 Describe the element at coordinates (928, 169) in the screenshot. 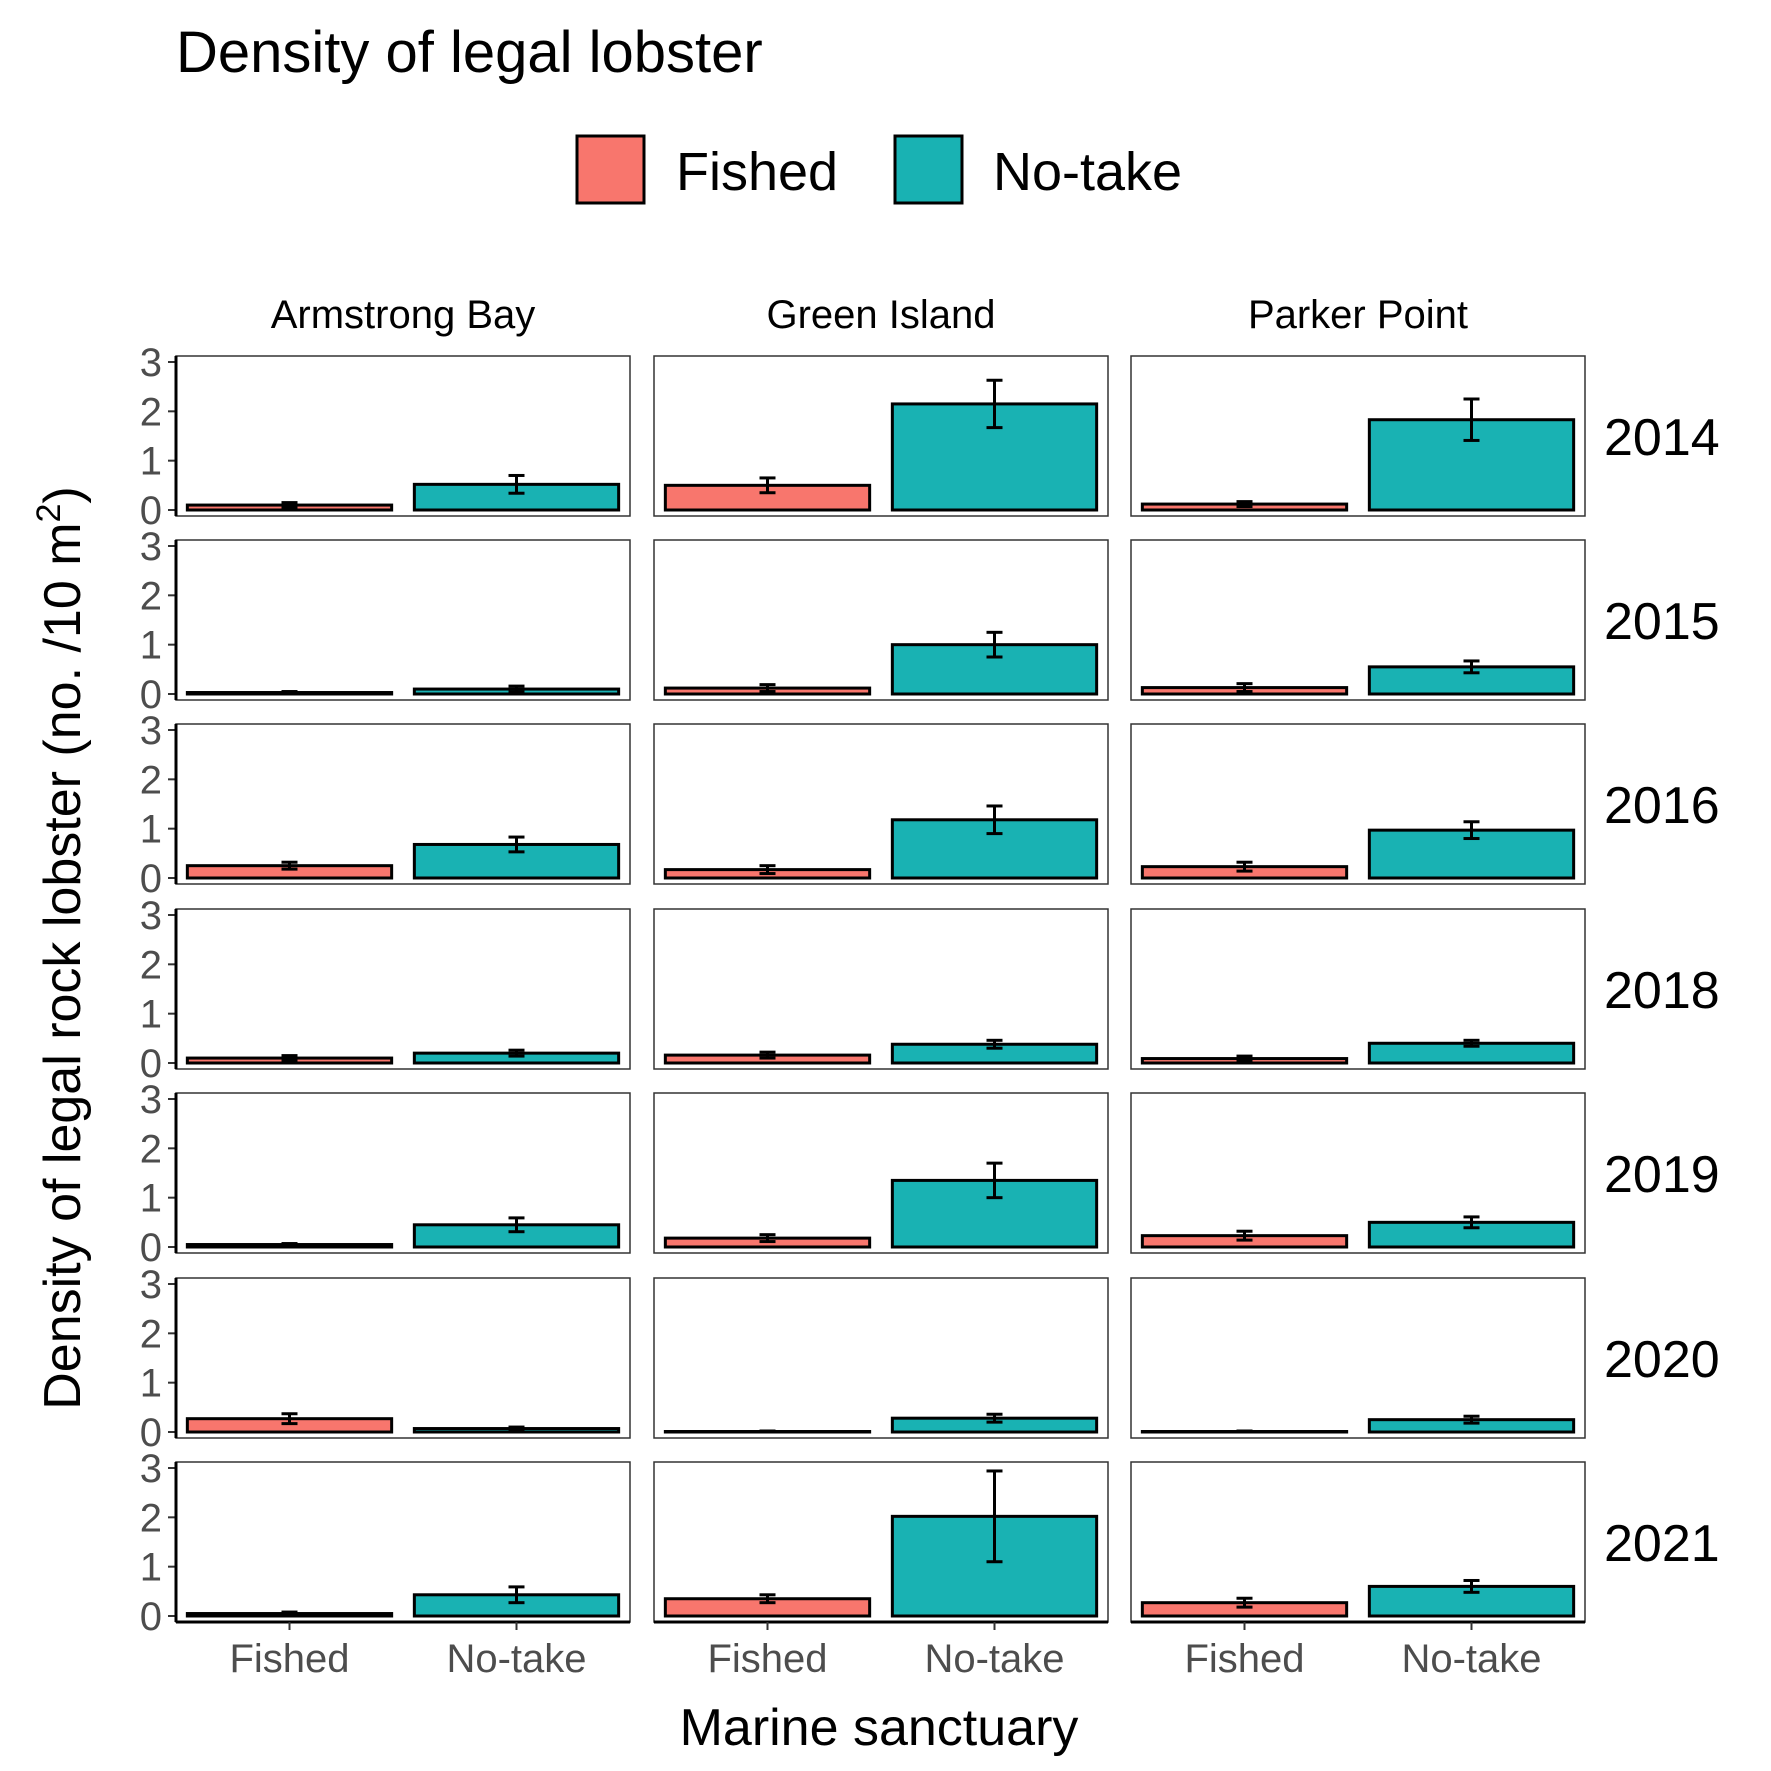

I see `legend-key-no-take` at that location.